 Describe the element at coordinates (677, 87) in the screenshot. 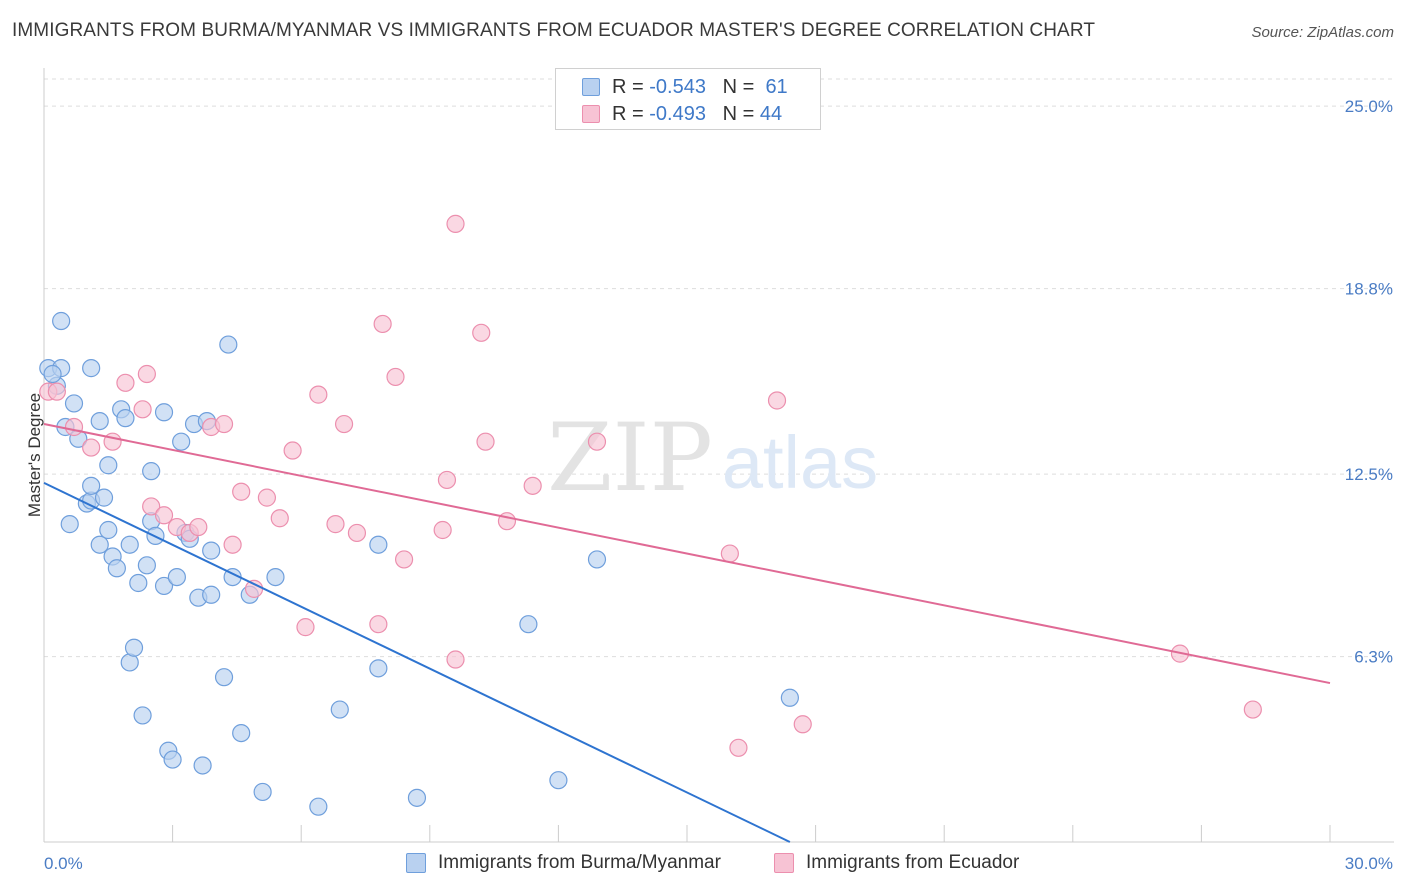

I see `legend-r-burma: -0.543` at that location.